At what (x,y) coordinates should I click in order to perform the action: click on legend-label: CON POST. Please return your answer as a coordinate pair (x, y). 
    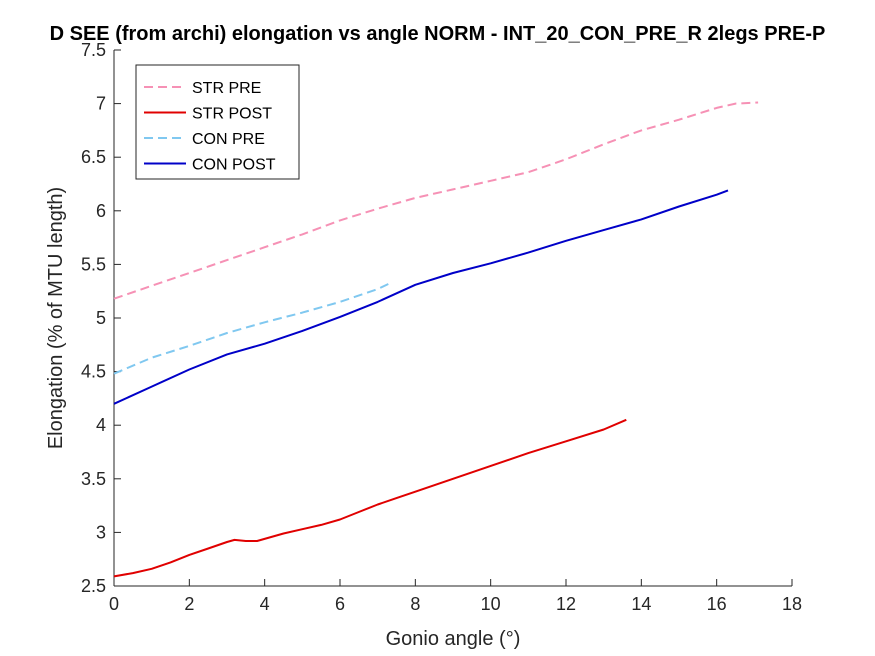
    Looking at the image, I should click on (234, 165).